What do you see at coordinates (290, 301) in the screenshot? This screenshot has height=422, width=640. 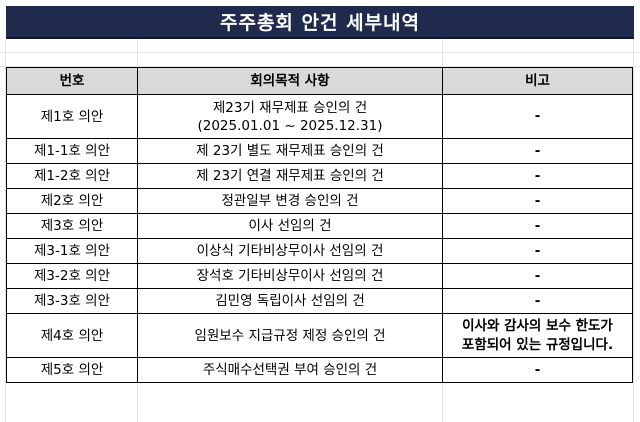 I see `agenda-purpose: 김민영 독립이사 선임의 건` at bounding box center [290, 301].